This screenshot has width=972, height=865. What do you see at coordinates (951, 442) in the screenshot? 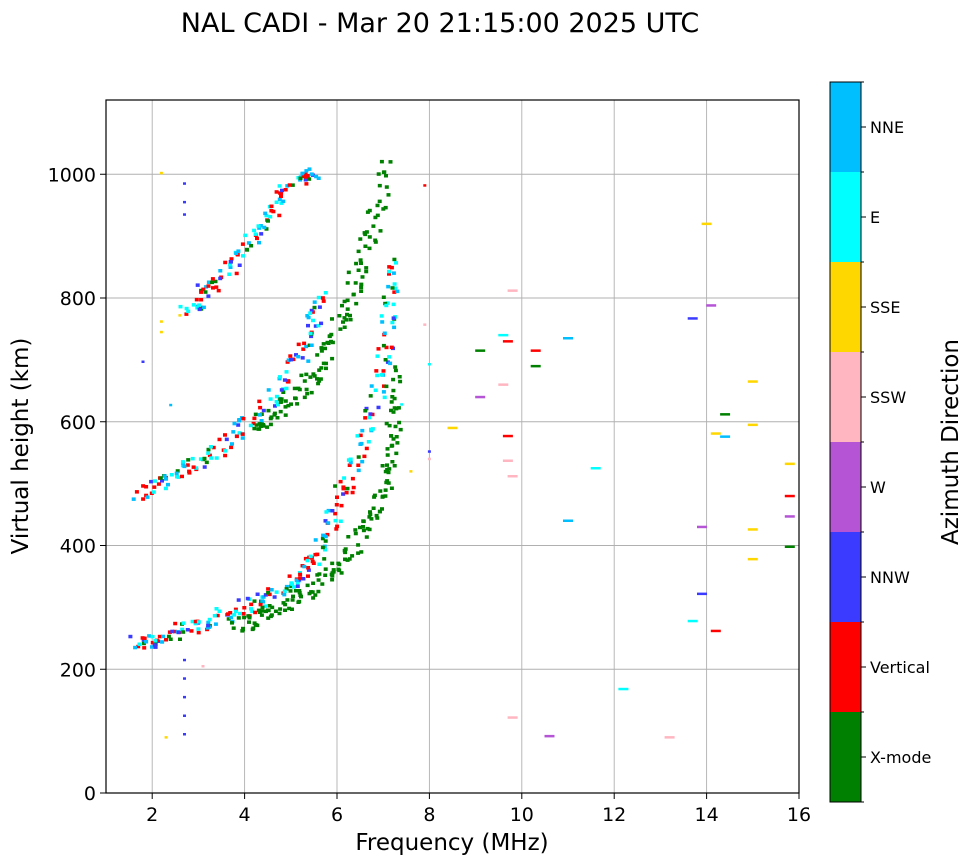
I see `colorbar-title: Azimuth Direction` at bounding box center [951, 442].